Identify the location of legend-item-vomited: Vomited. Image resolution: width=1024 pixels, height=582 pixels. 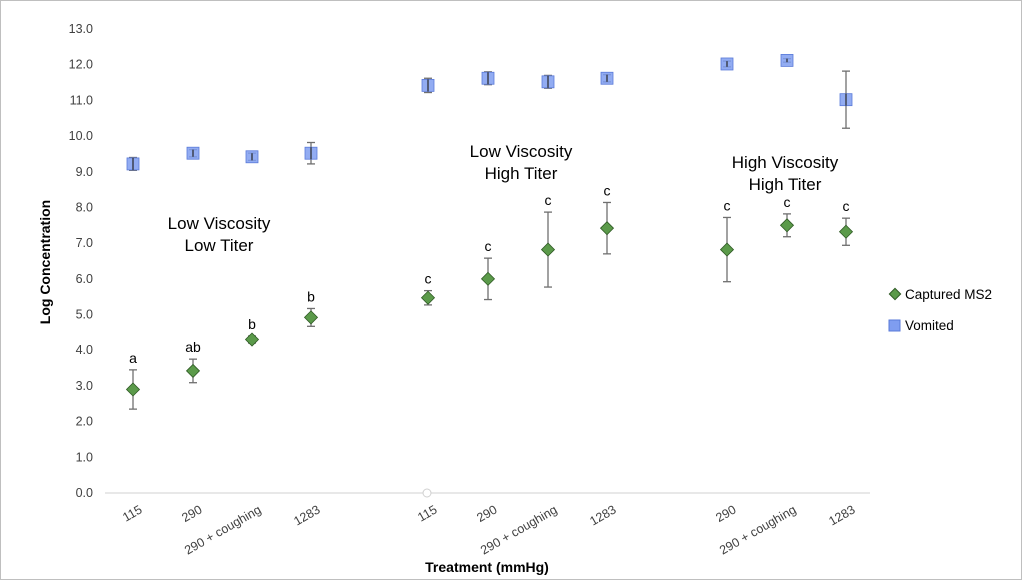
(921, 325).